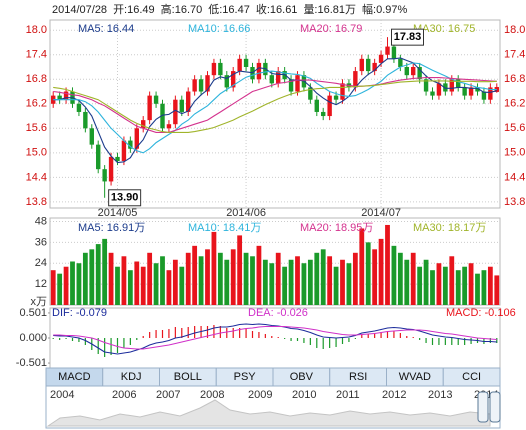 The width and height of the screenshot is (526, 430). I want to click on legend-entry: MA10: 16.66, so click(219, 29).